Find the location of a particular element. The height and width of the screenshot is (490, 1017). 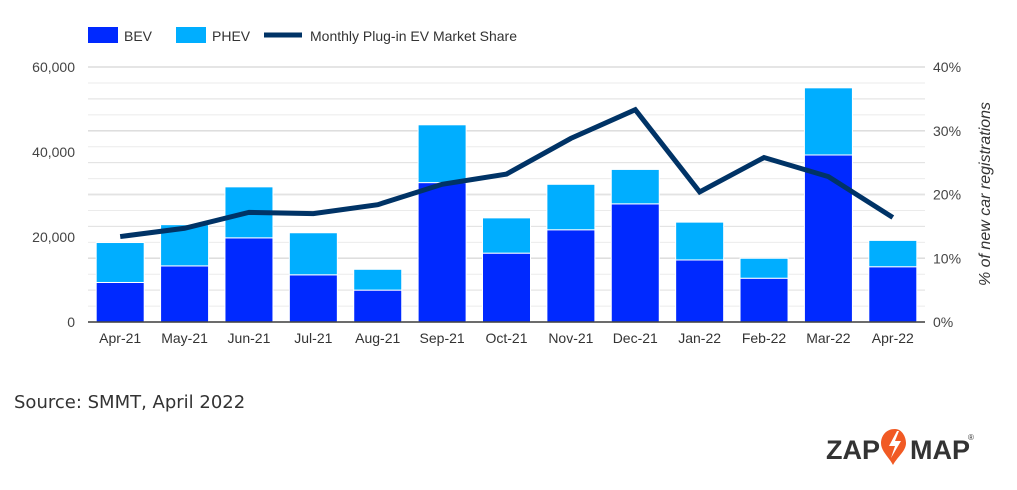

x-tick-label: Jun-21 is located at coordinates (249, 338).